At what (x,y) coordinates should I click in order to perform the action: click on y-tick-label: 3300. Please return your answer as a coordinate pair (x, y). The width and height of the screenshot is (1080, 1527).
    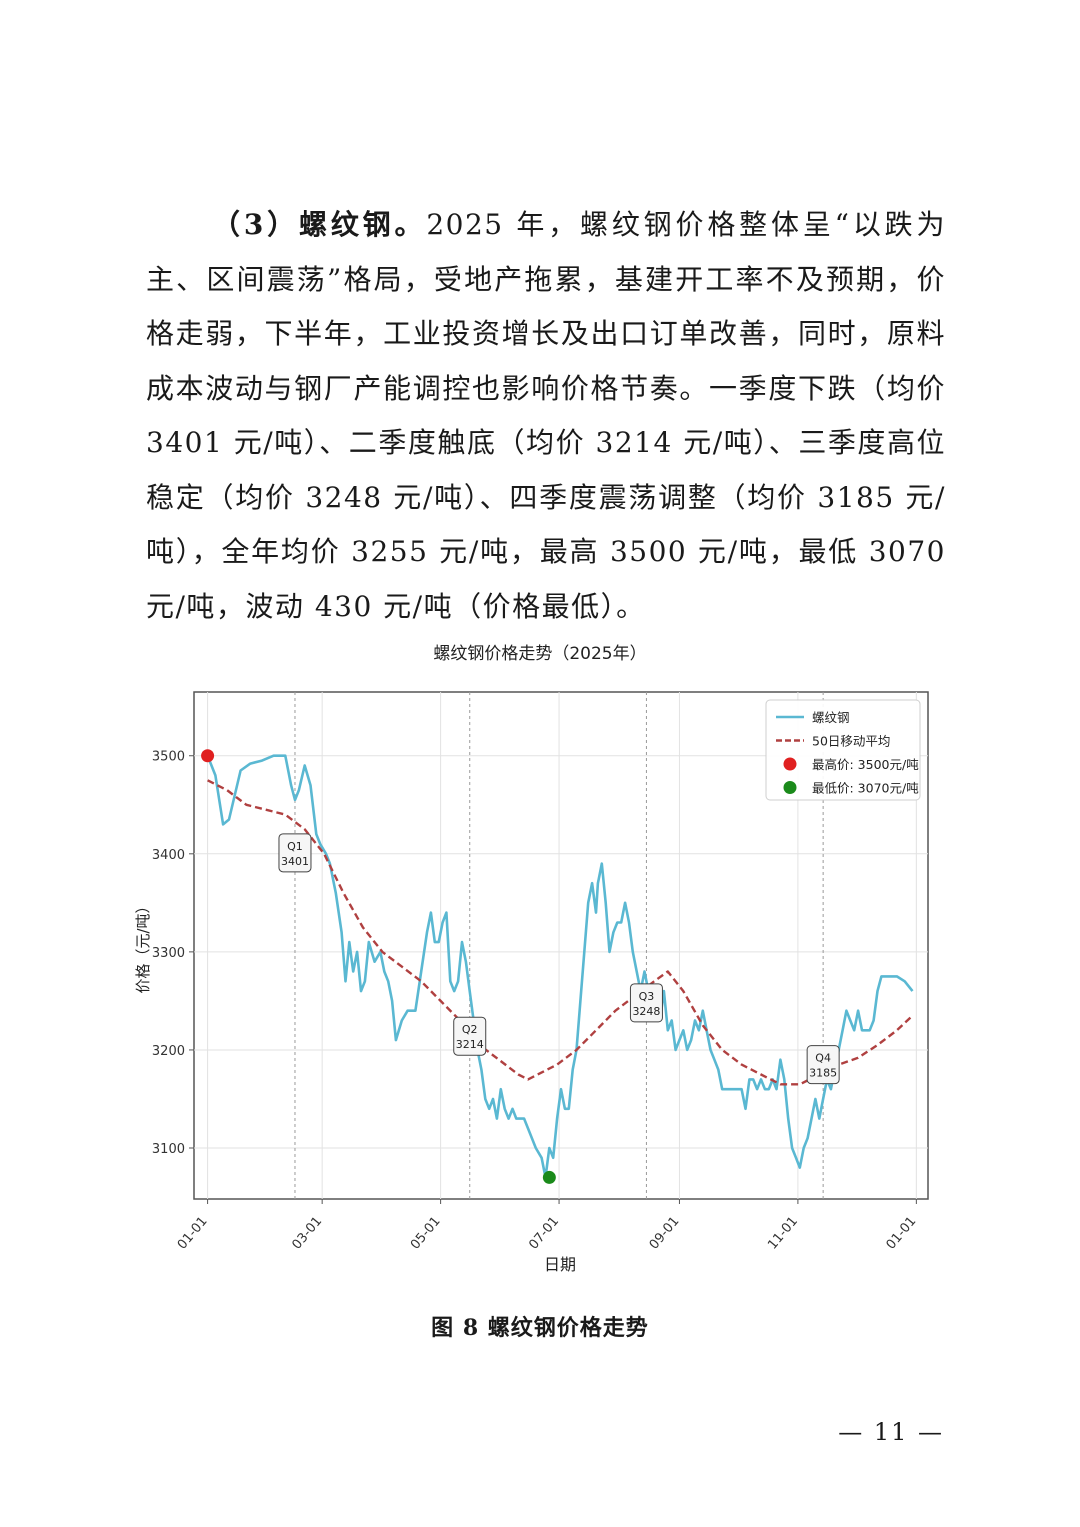
    Looking at the image, I should click on (168, 953).